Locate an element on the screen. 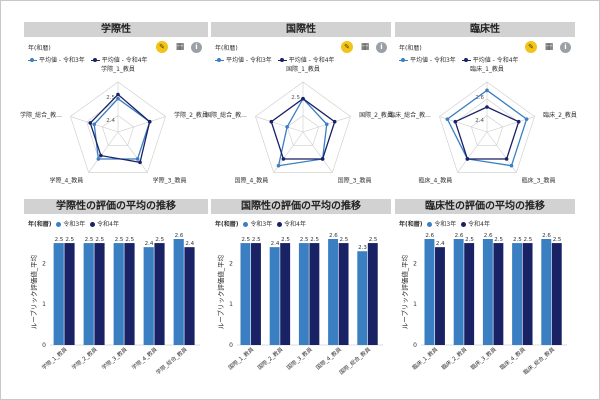 The image size is (600, 400). legend: 年(和暦) is located at coordinates (410, 47).